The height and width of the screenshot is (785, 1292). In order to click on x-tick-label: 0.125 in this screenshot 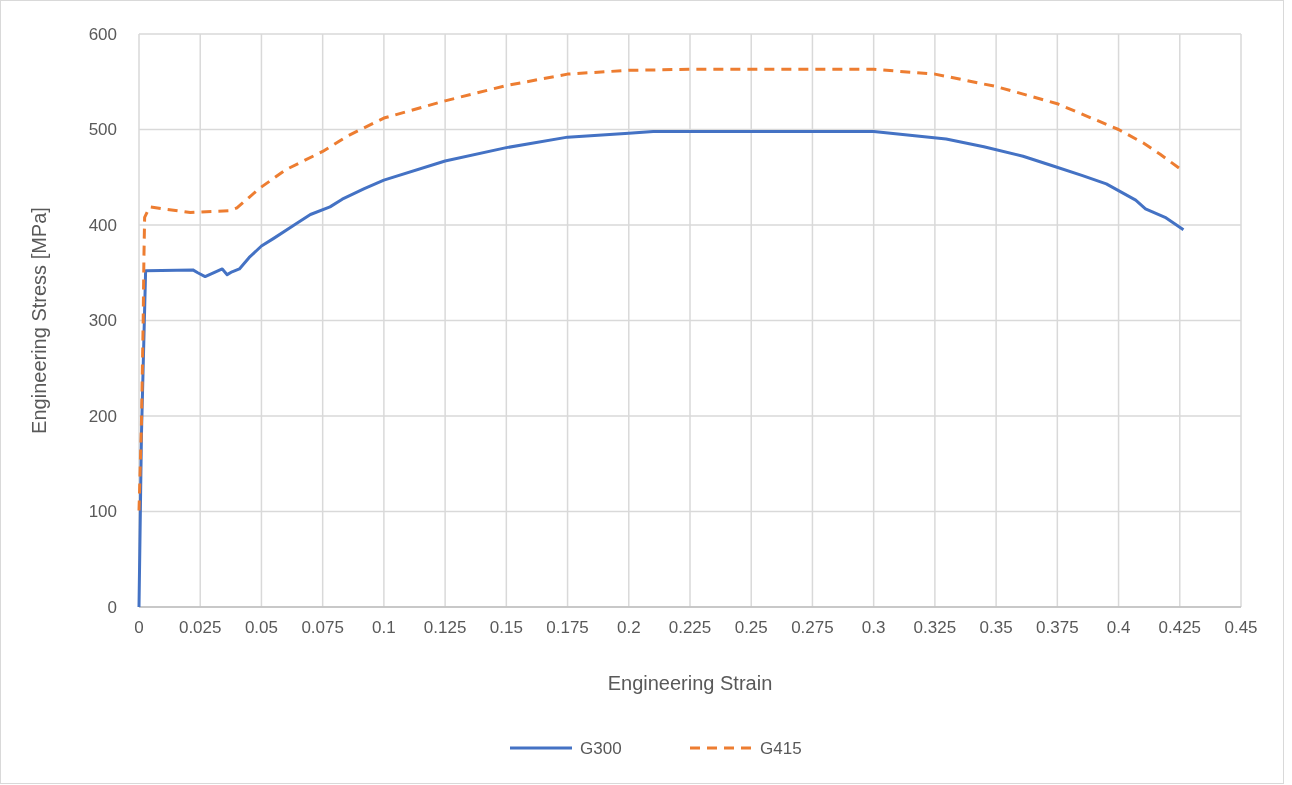, I will do `click(445, 627)`.